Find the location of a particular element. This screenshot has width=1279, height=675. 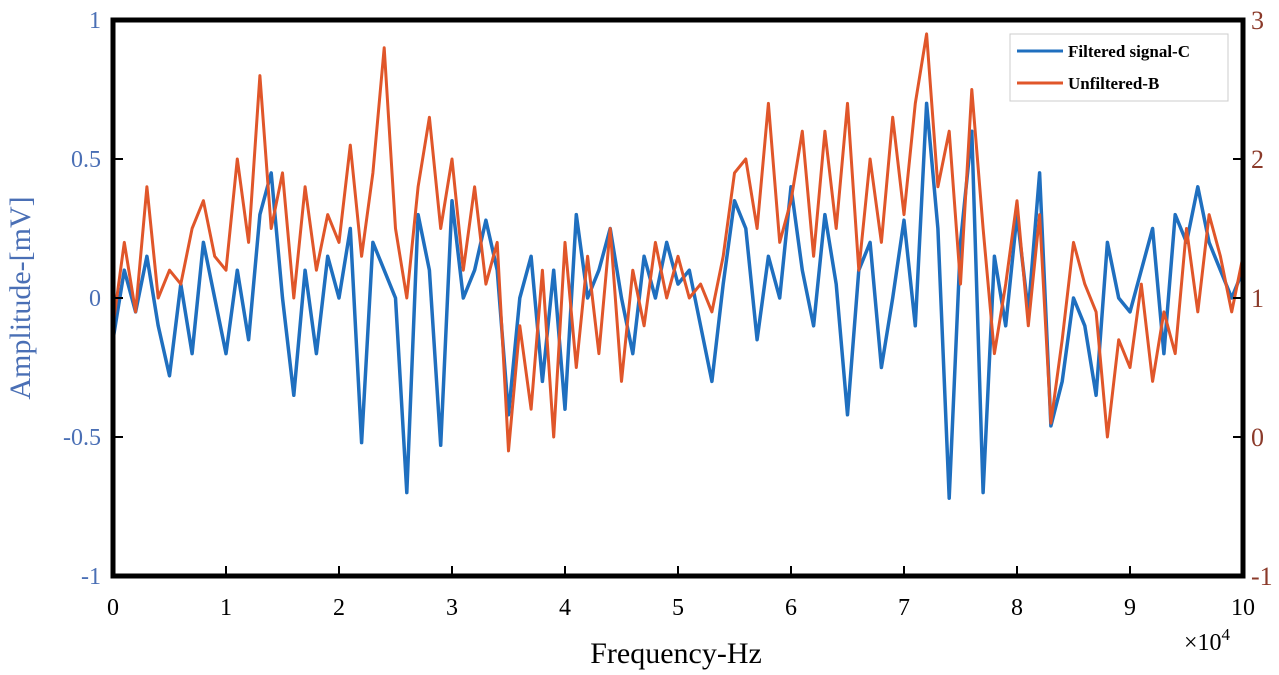

left-y-tick-label: -0.5 is located at coordinates (82, 438).